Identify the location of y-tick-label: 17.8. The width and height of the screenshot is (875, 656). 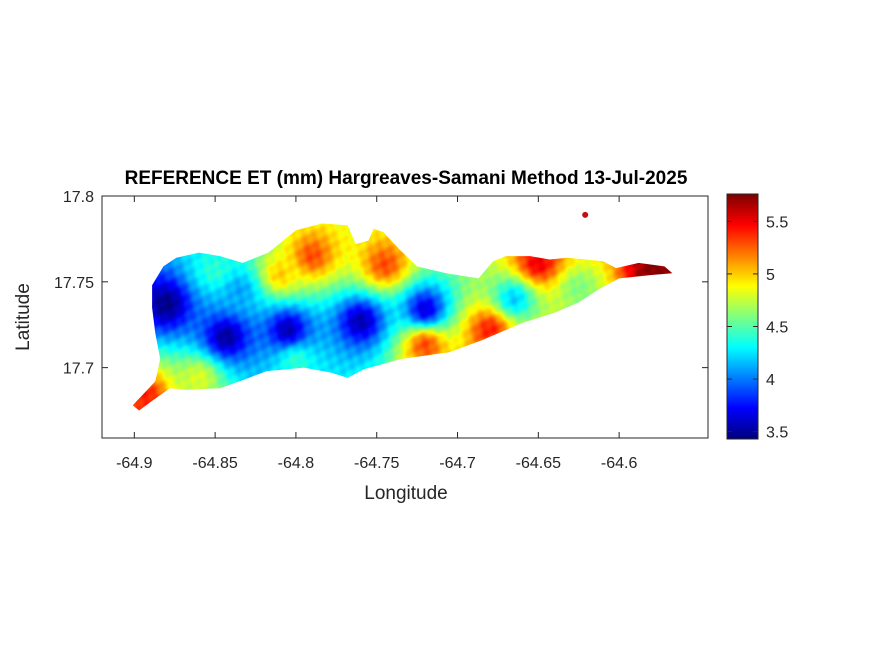
(78, 197).